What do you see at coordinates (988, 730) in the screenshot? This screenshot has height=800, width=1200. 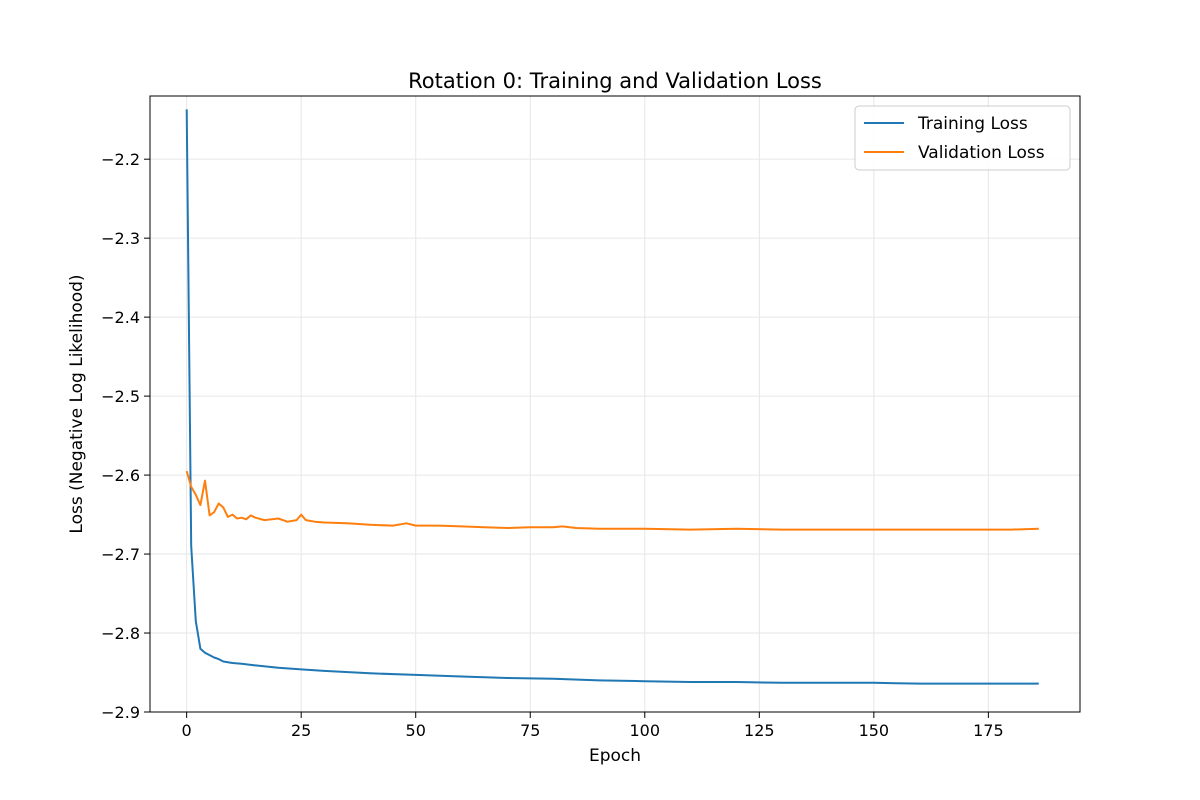 I see `x-tick-label: 175` at bounding box center [988, 730].